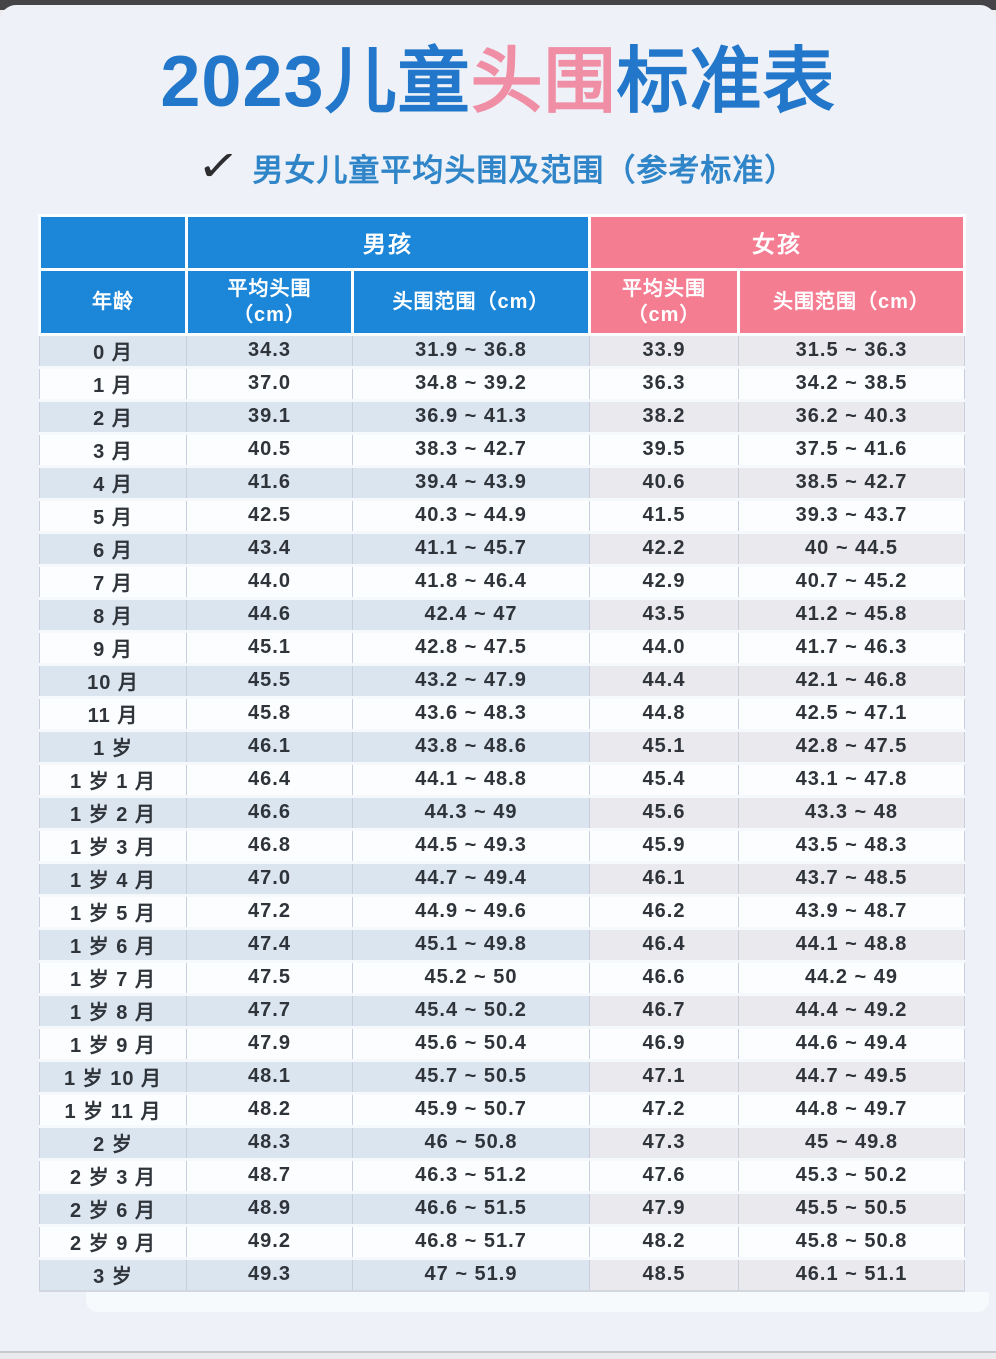  What do you see at coordinates (269, 515) in the screenshot?
I see `boy-average-cell: 42.5` at bounding box center [269, 515].